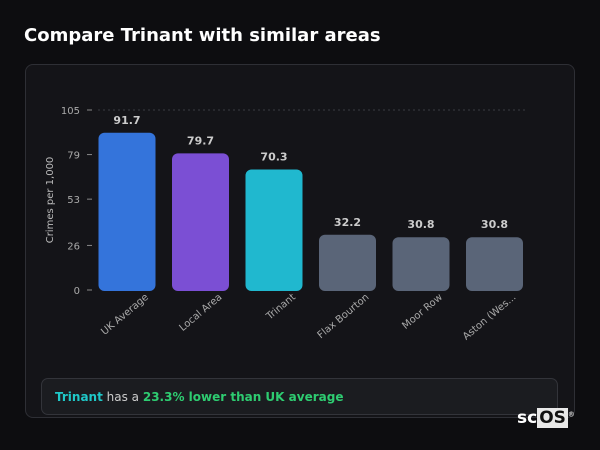 Image resolution: width=600 pixels, height=450 pixels. Describe the element at coordinates (73, 200) in the screenshot. I see `y-tick-label: 53` at that location.